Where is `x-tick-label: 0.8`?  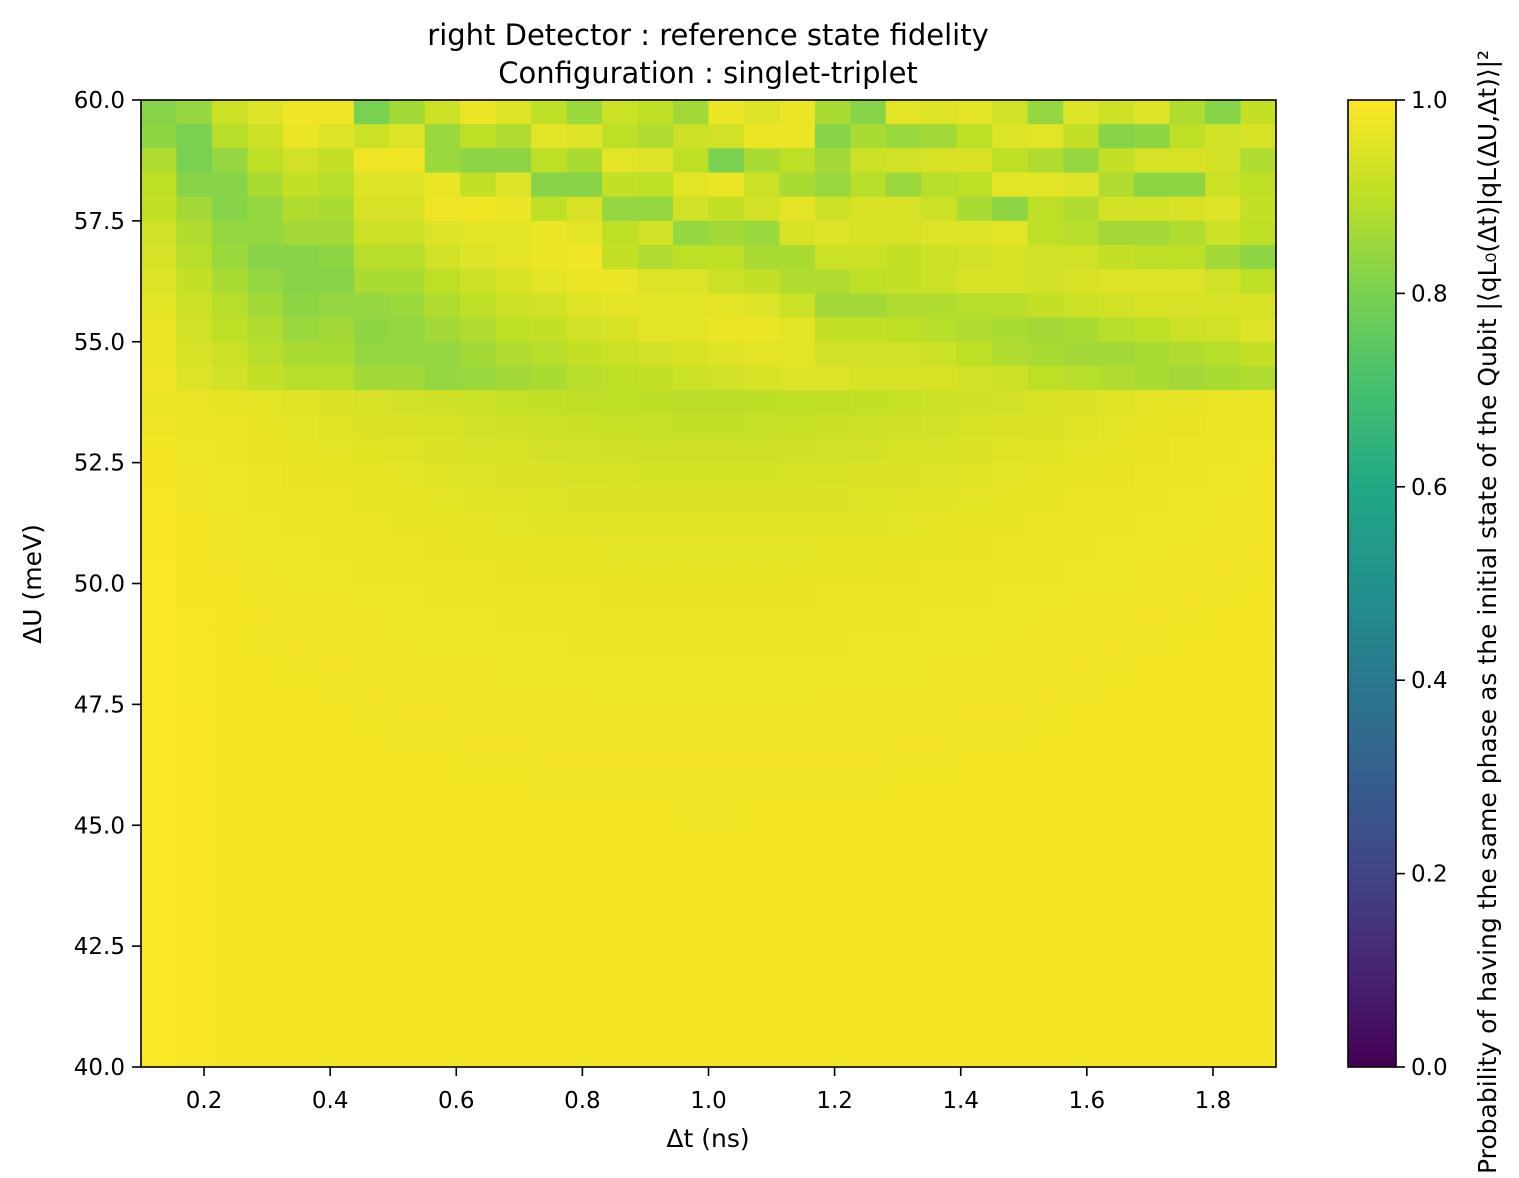 x-tick-label: 0.8 is located at coordinates (582, 1101).